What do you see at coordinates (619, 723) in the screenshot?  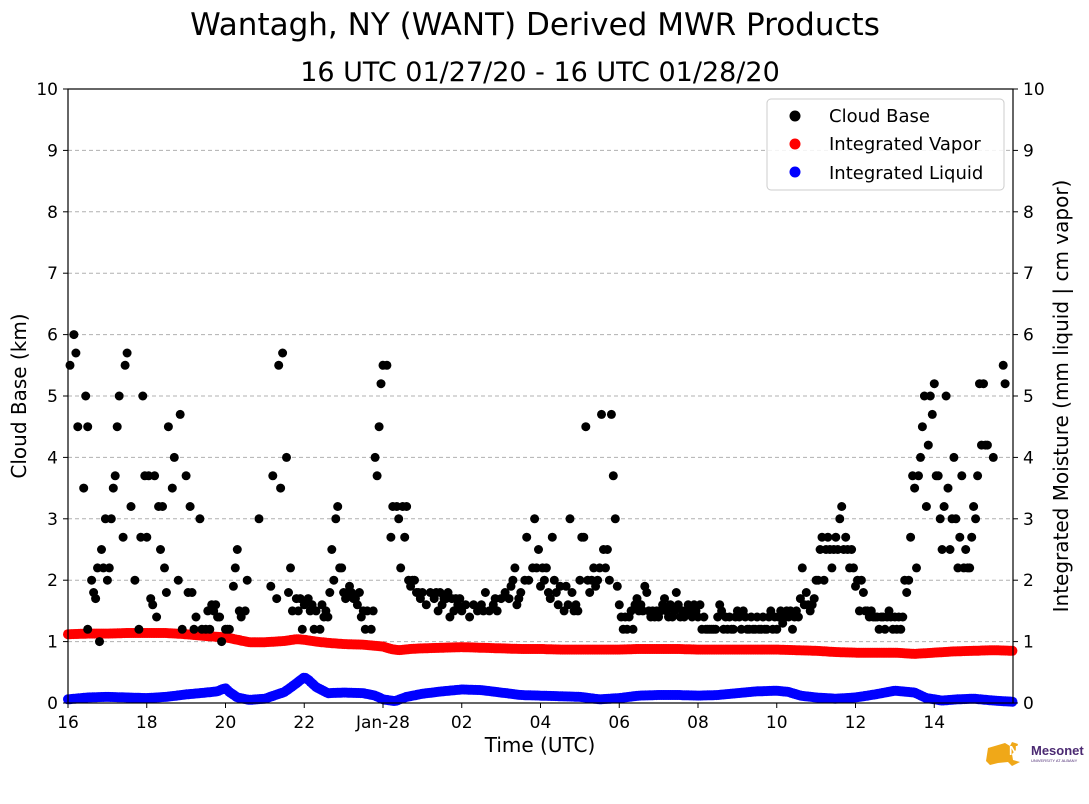 I see `x-tick-label: 06` at bounding box center [619, 723].